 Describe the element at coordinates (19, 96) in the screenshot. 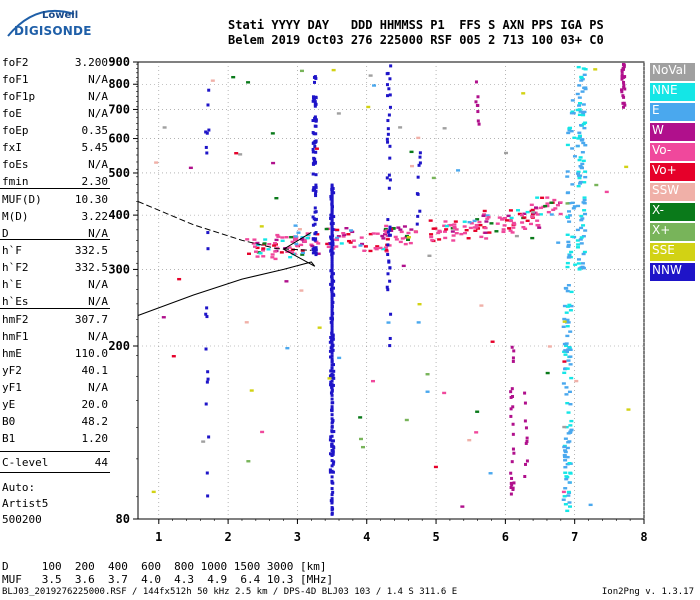

I see `param-label: foF1p` at that location.